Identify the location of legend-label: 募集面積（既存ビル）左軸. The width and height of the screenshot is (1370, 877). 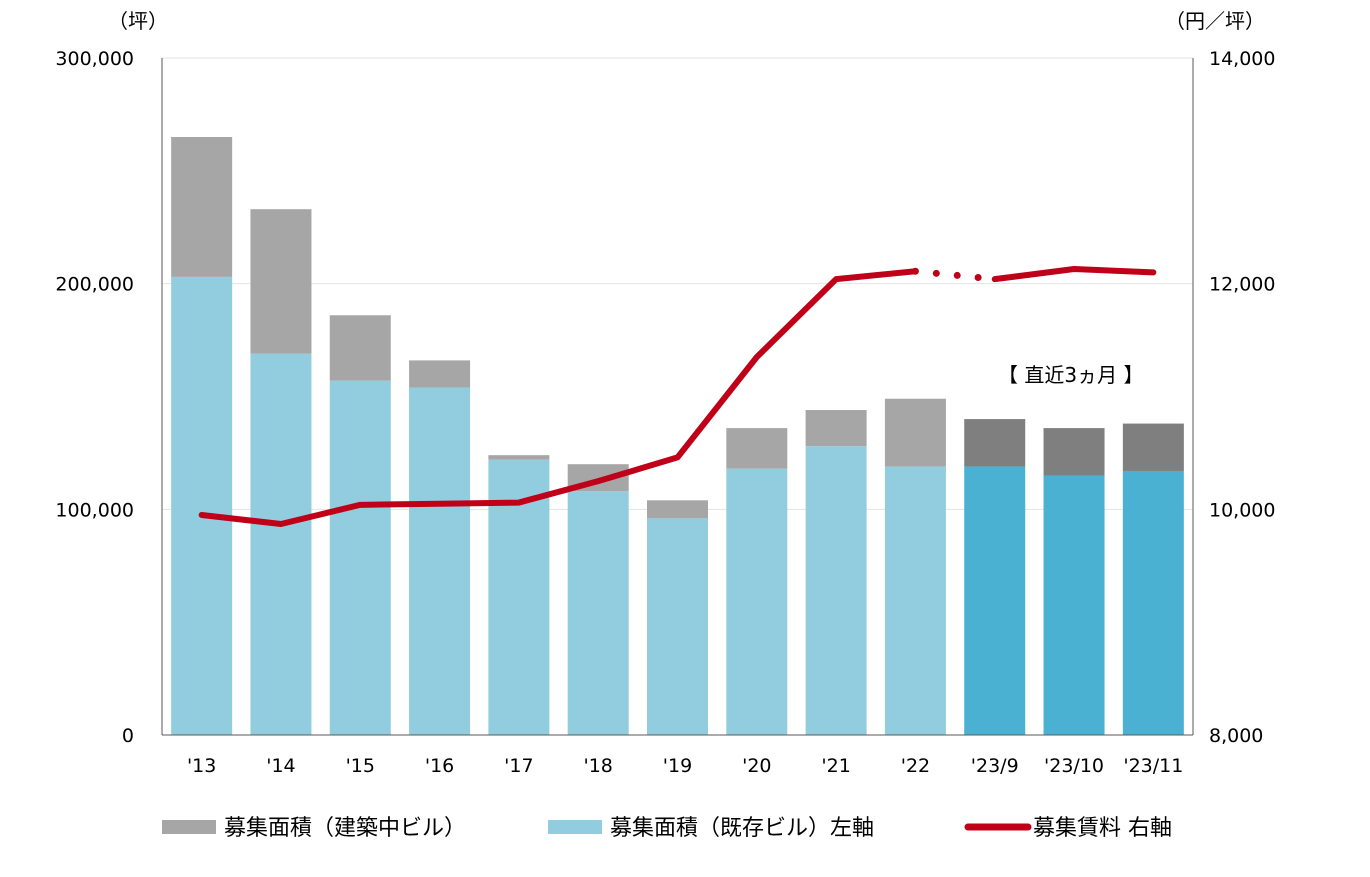
(742, 828).